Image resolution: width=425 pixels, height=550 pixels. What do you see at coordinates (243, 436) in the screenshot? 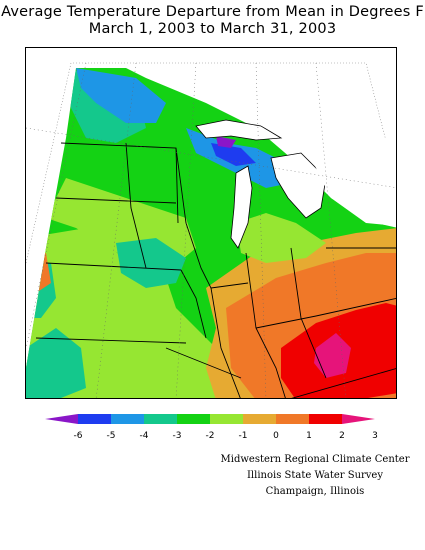
I see `legend-tick-label: -1` at bounding box center [243, 436].